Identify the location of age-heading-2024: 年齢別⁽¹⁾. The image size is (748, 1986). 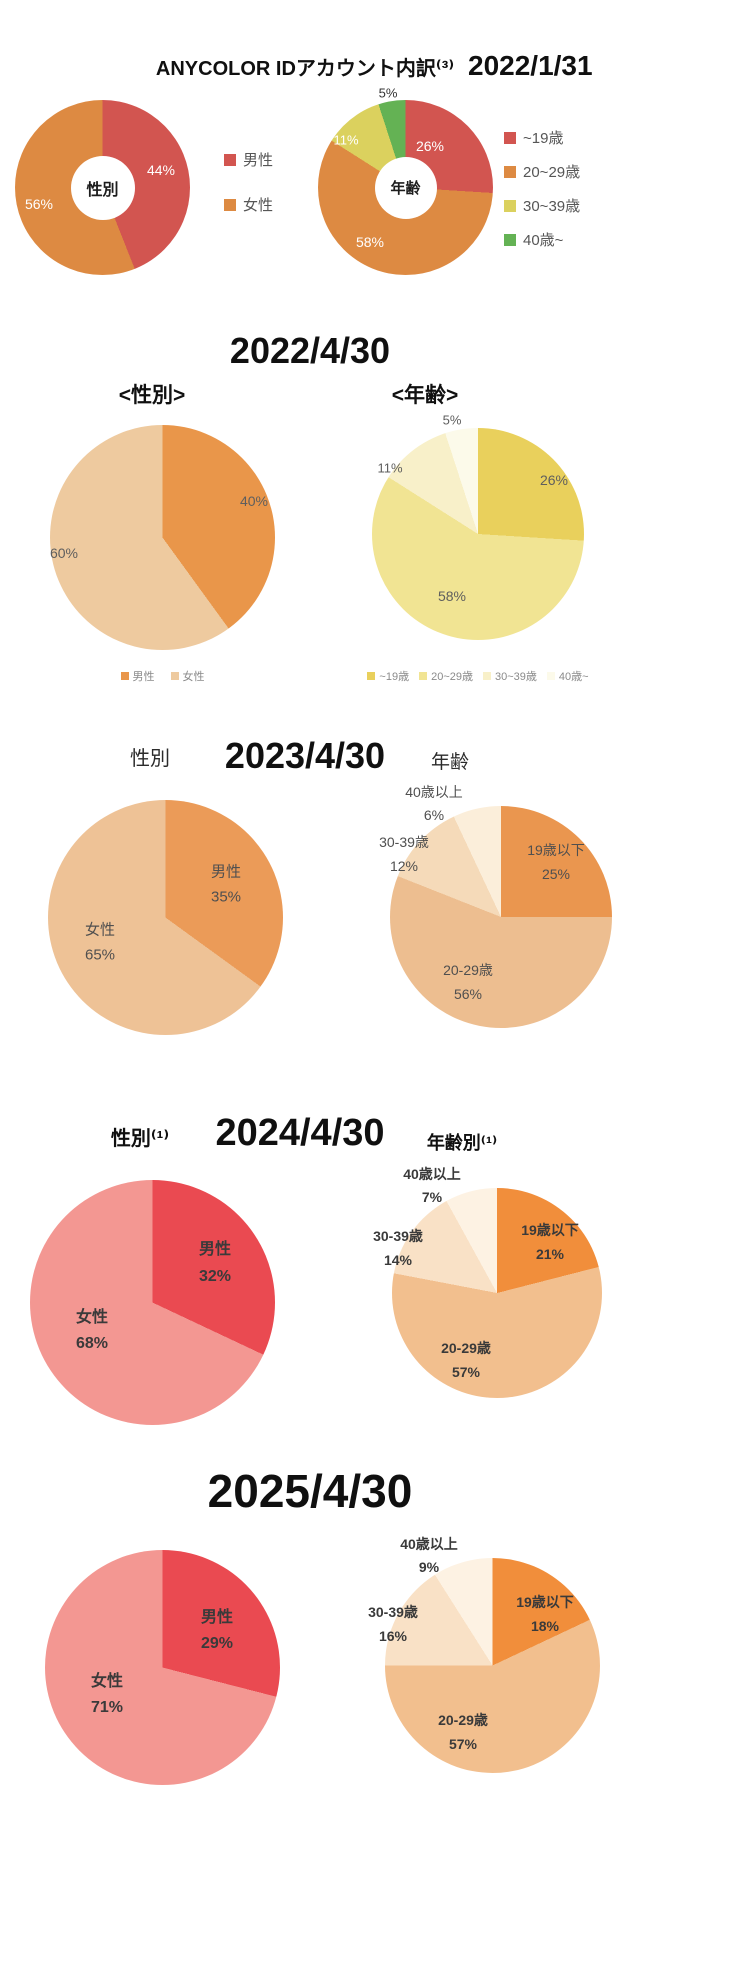
(462, 1143).